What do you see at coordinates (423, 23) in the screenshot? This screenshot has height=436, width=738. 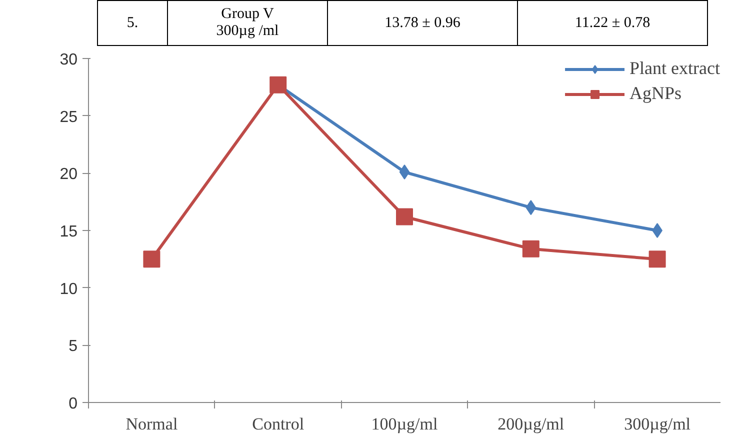 I see `text: 13.78 ± 0.96` at bounding box center [423, 23].